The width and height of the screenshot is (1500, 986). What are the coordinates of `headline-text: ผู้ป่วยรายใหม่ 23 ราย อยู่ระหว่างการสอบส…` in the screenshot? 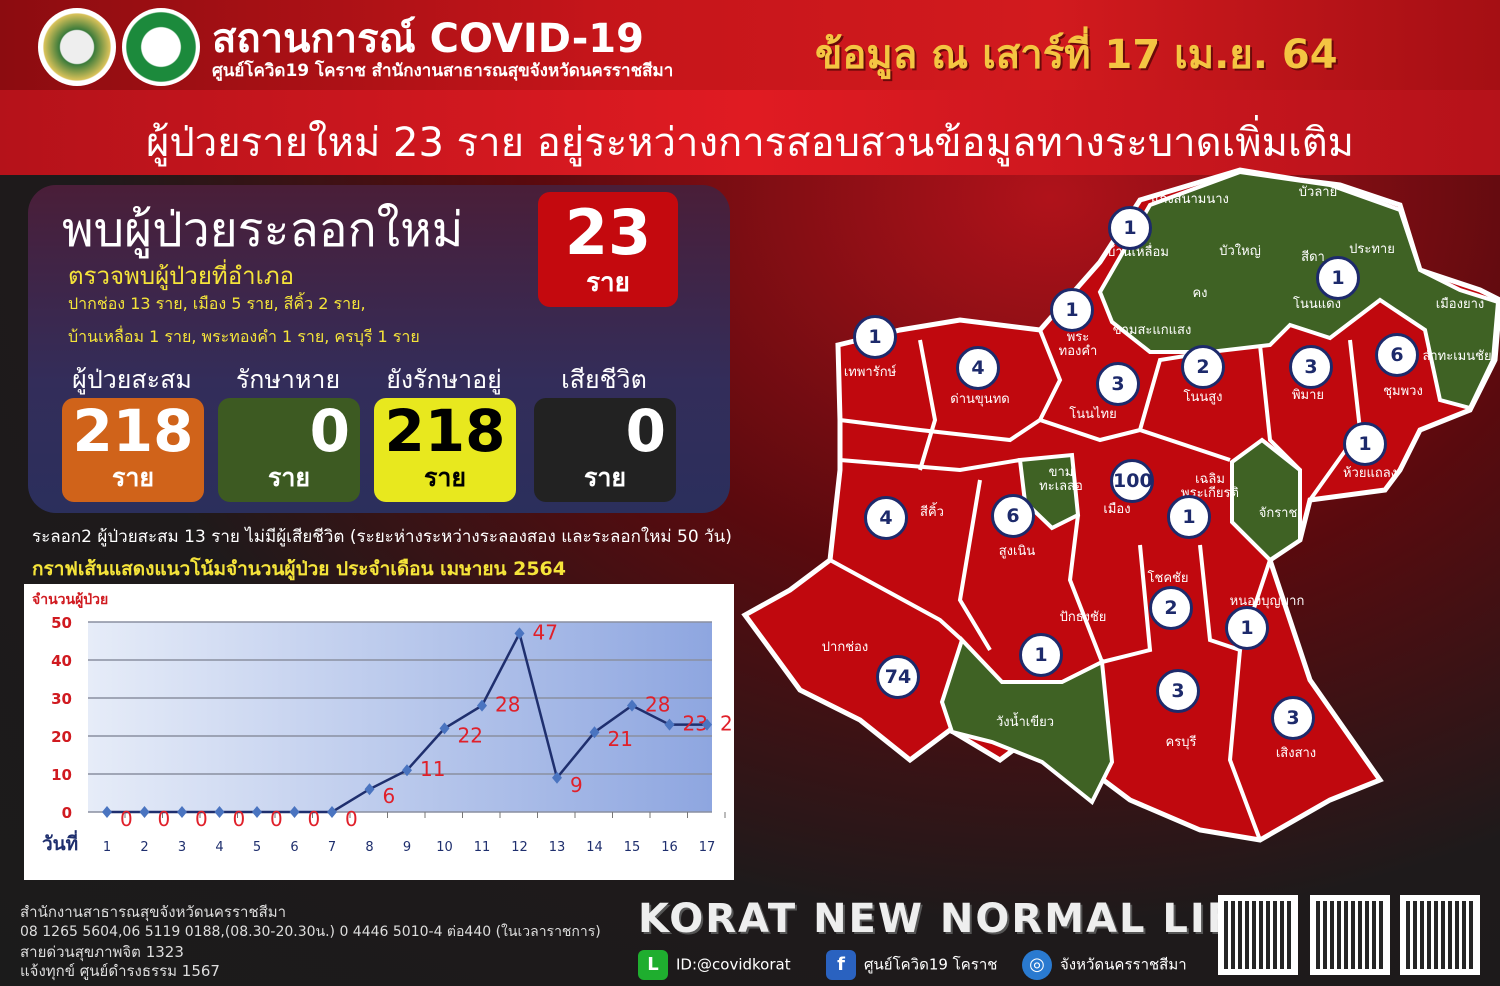 It's located at (750, 143).